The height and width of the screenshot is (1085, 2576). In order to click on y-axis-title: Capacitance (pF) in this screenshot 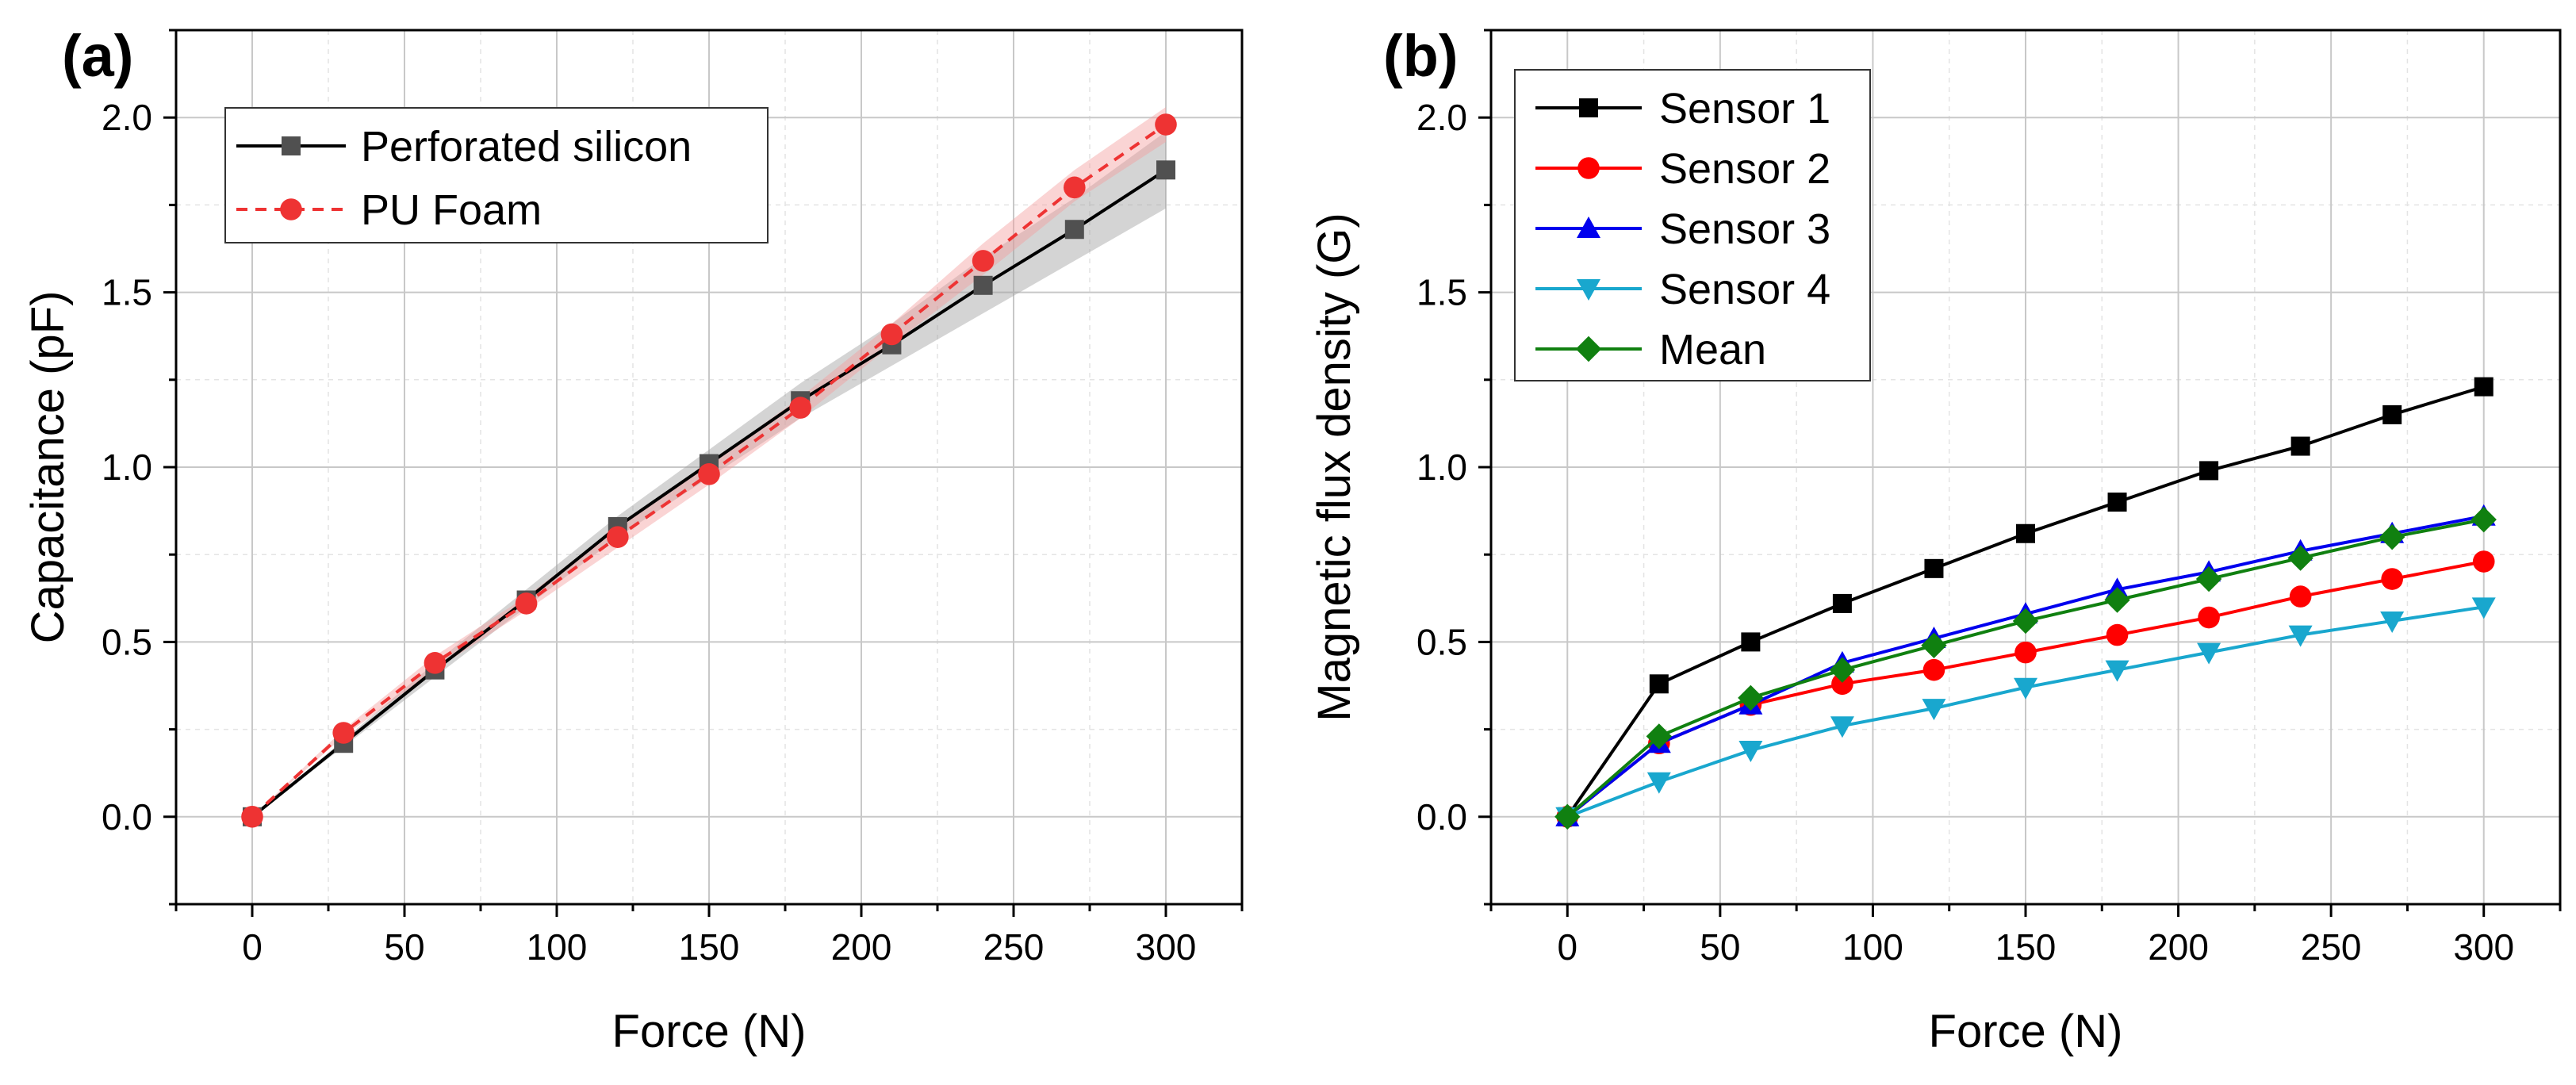, I will do `click(48, 468)`.